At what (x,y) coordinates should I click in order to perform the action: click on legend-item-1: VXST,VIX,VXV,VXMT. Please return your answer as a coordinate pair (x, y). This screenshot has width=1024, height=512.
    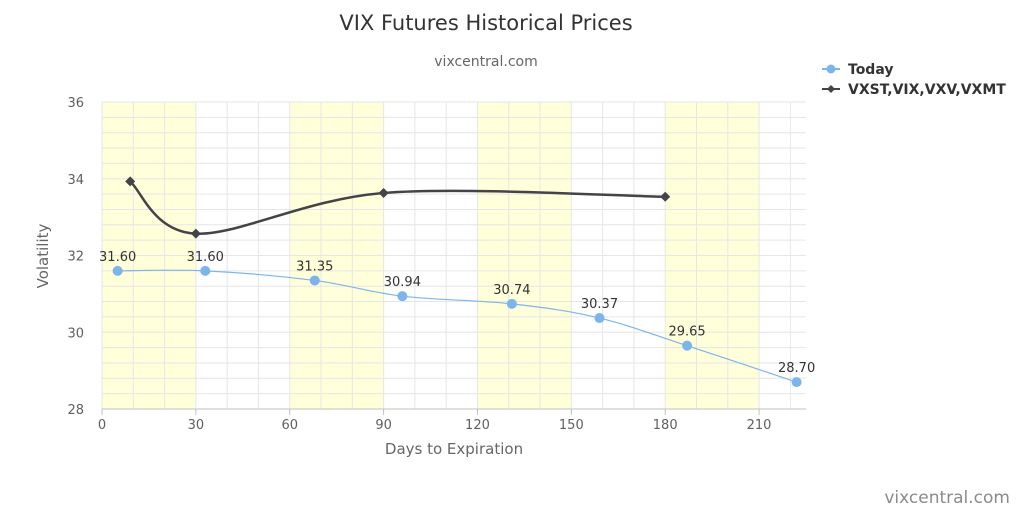
    Looking at the image, I should click on (914, 90).